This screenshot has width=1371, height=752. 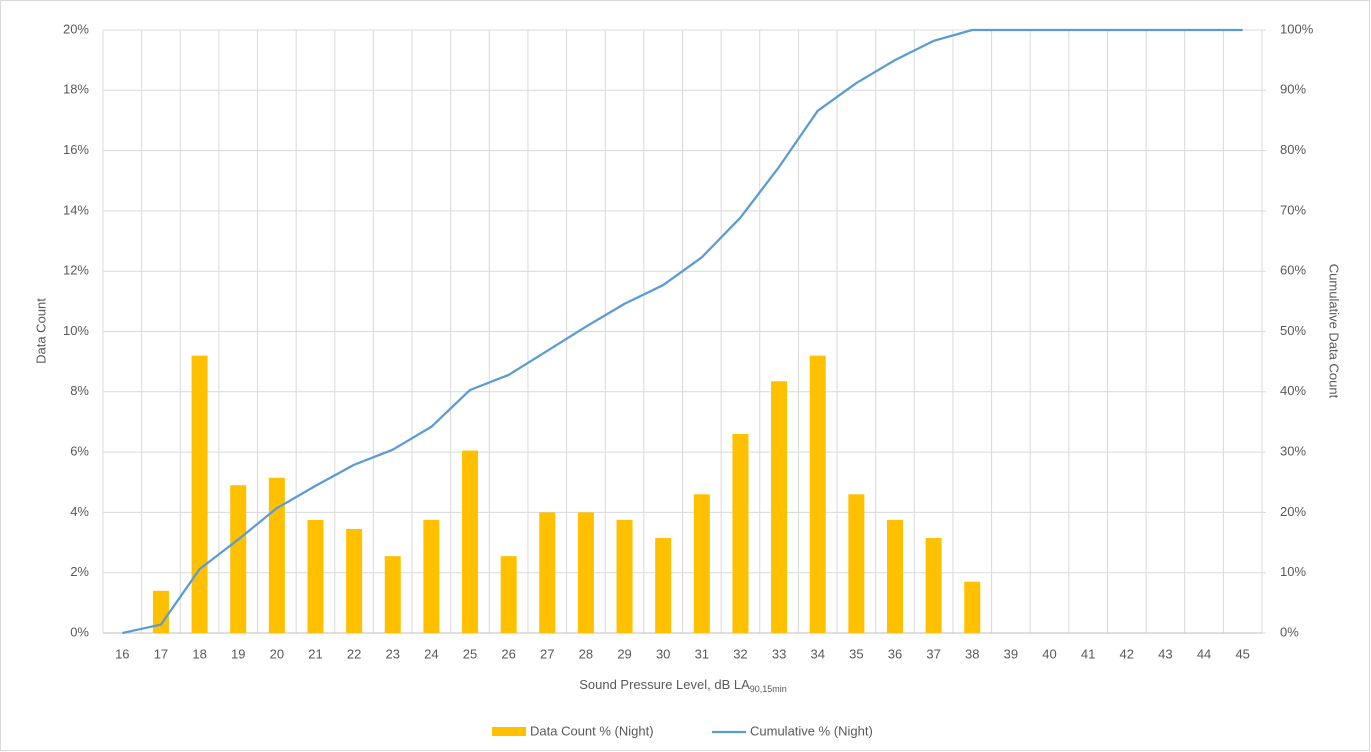 I want to click on y-tick-label: 16%, so click(x=76, y=149).